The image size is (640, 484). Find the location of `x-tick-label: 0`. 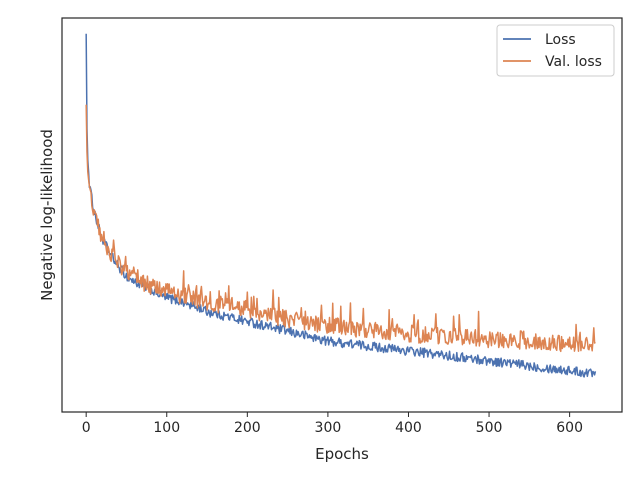

x-tick-label: 0 is located at coordinates (86, 428).